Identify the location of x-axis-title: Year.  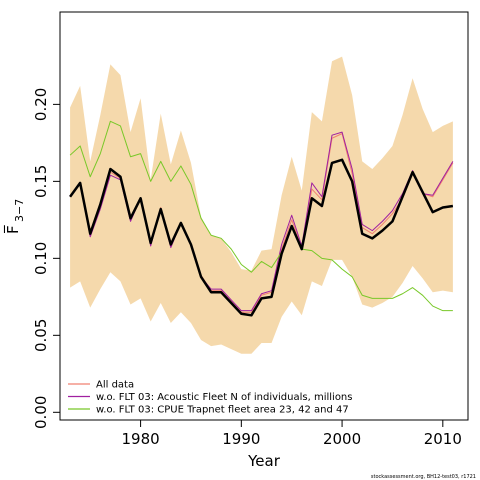
(264, 461).